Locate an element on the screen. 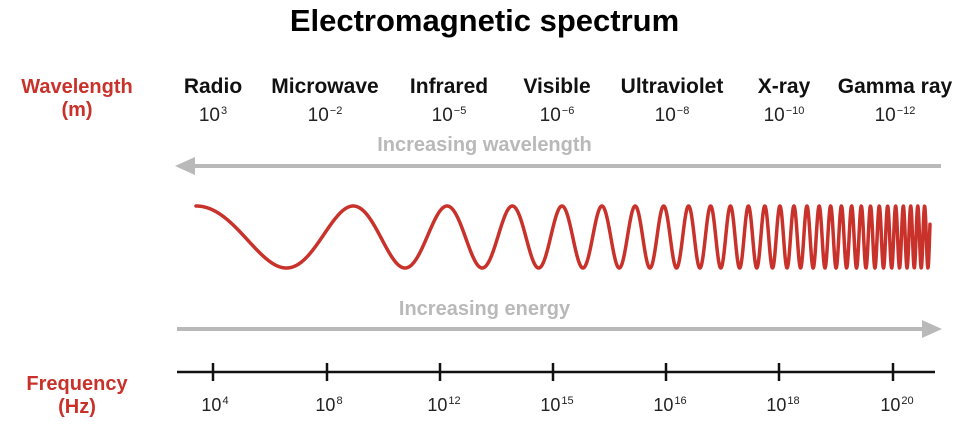  wavelength-axis-label: Wavelength (m) is located at coordinates (77, 99).